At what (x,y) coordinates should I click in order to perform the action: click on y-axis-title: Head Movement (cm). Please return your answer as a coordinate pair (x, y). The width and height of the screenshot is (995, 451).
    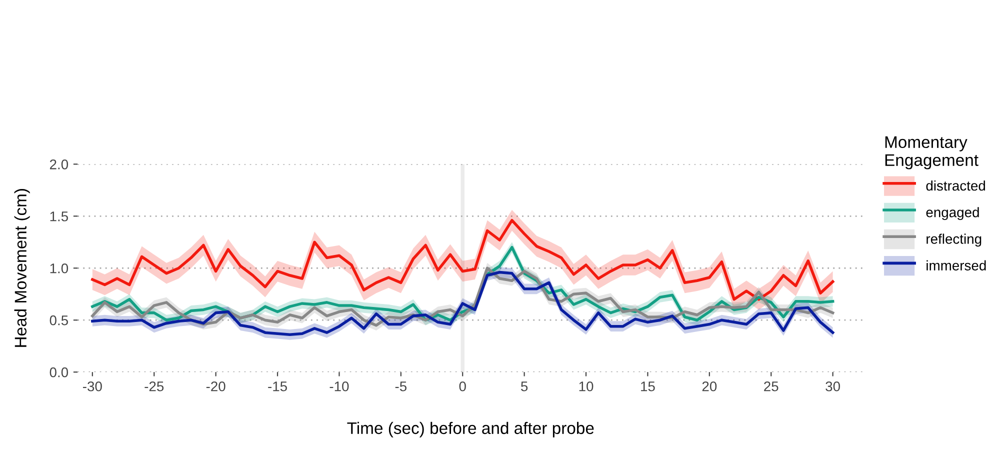
    Looking at the image, I should click on (22, 268).